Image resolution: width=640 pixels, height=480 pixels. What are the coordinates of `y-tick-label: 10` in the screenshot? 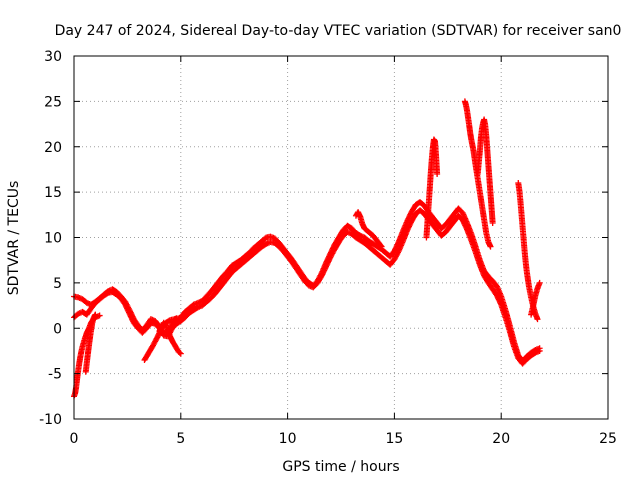 It's located at (53, 239).